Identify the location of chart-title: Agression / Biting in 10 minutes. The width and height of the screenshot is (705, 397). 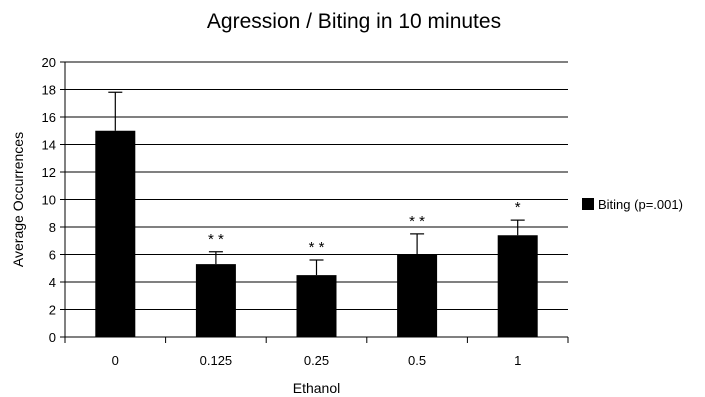
(354, 21).